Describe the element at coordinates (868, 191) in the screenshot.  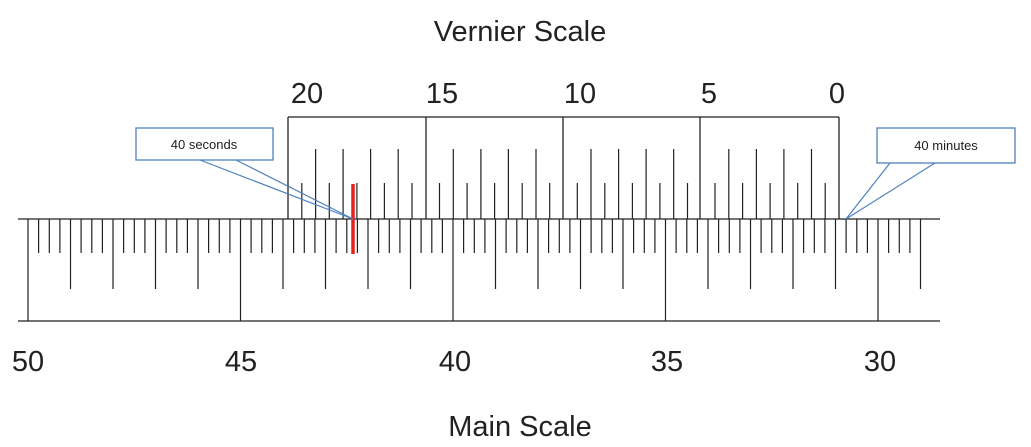
I see `callout-right-pointer` at that location.